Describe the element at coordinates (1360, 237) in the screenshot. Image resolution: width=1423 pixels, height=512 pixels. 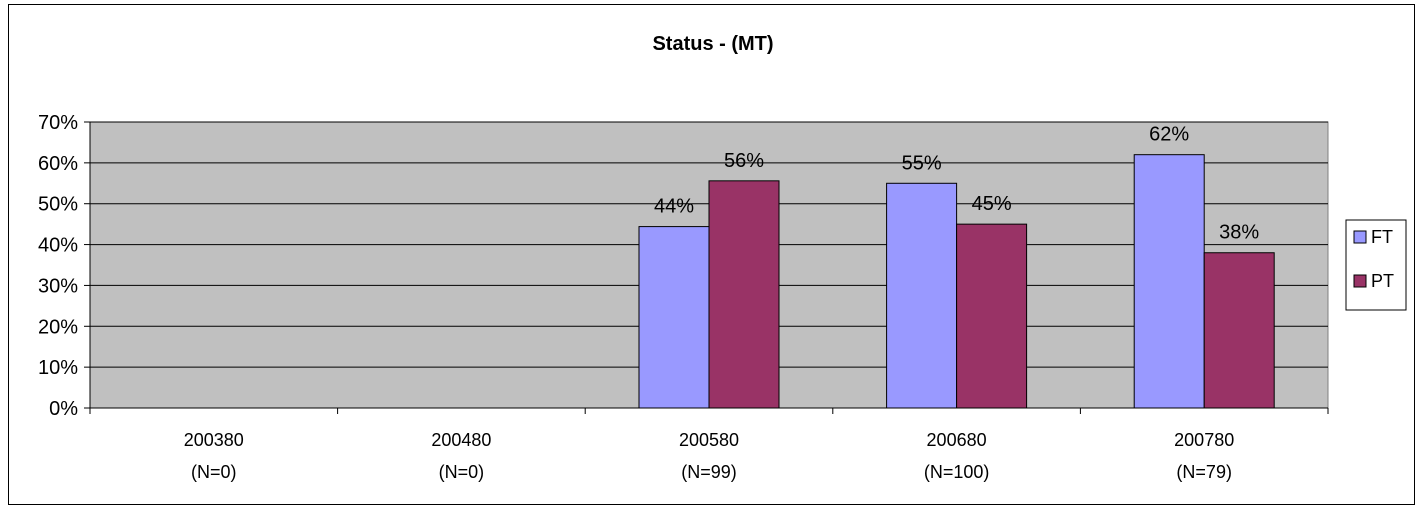
I see `legend-swatch-ft` at that location.